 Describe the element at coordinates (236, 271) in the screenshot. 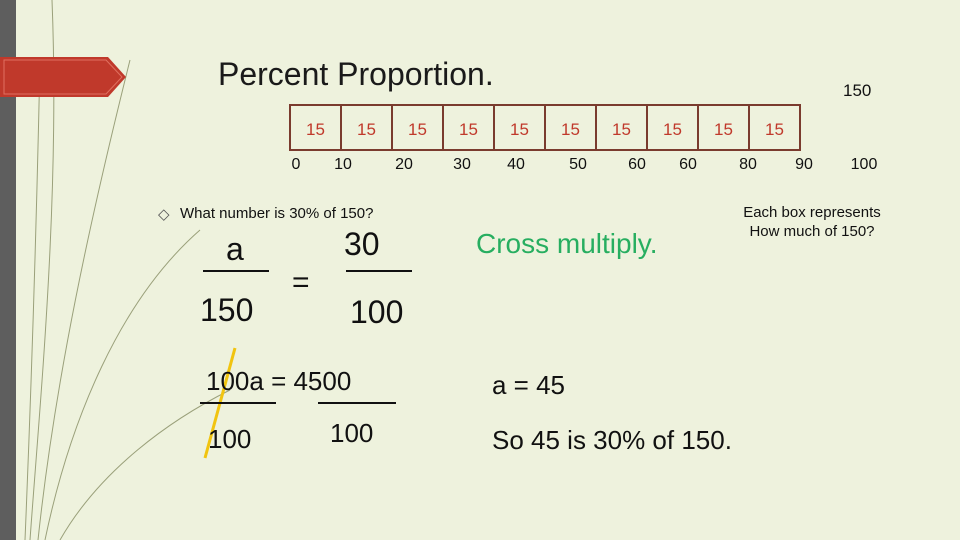

I see `fraction-bar-left` at that location.